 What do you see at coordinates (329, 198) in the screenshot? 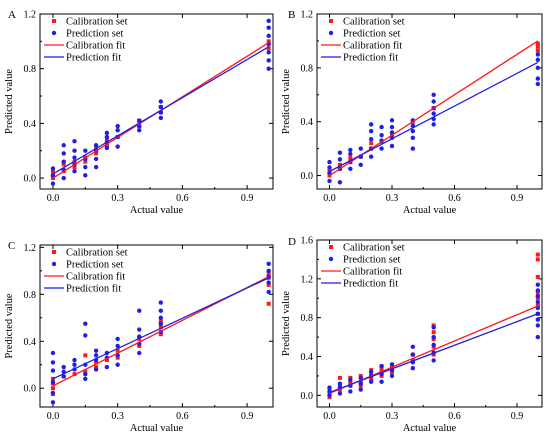
I see `x-tick-label: 0.0` at bounding box center [329, 198].